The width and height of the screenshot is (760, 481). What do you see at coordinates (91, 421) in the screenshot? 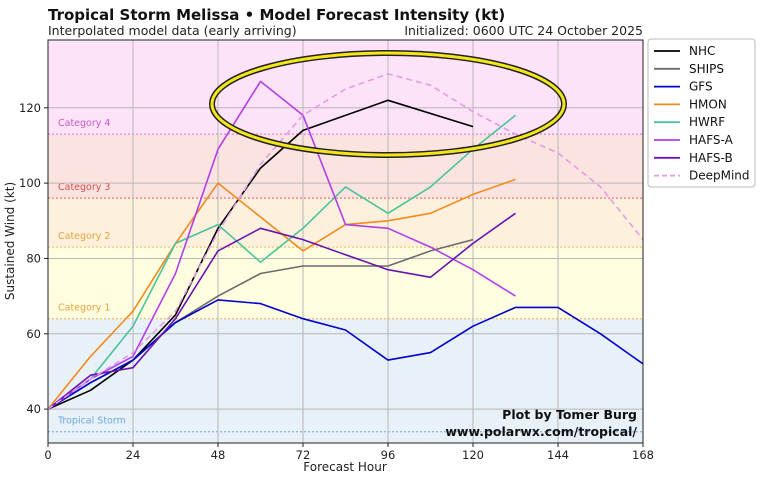
I see `band-label-tropical-storm: Tropical Storm` at bounding box center [91, 421].